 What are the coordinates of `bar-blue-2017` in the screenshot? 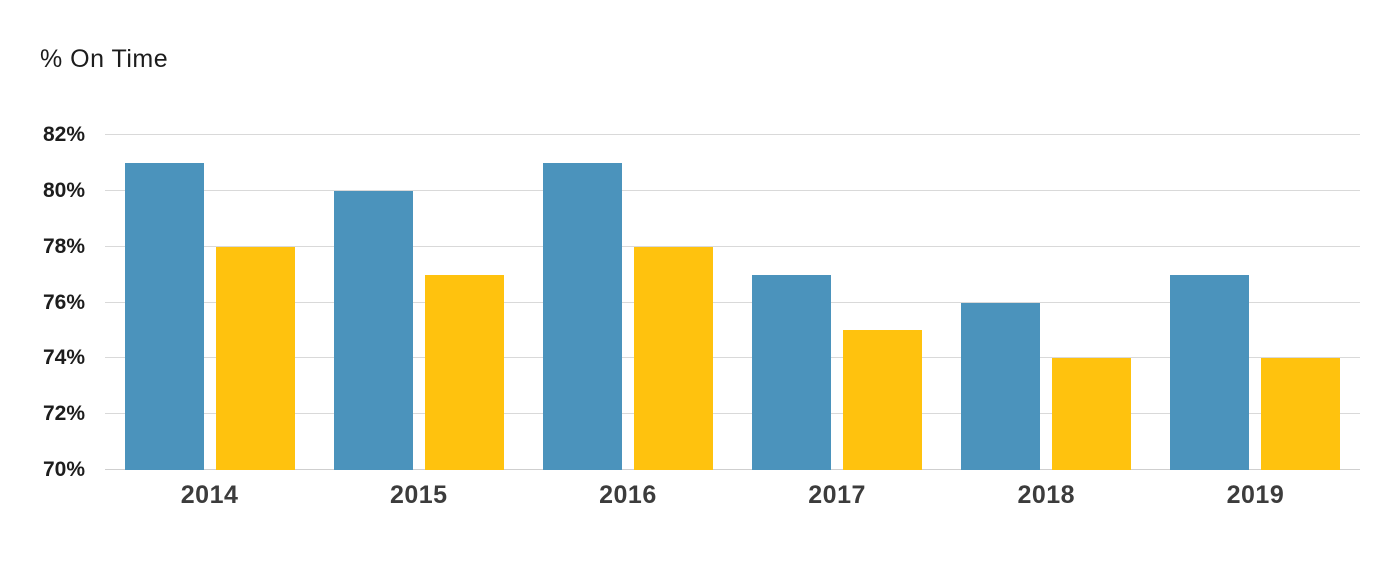 It's located at (792, 372).